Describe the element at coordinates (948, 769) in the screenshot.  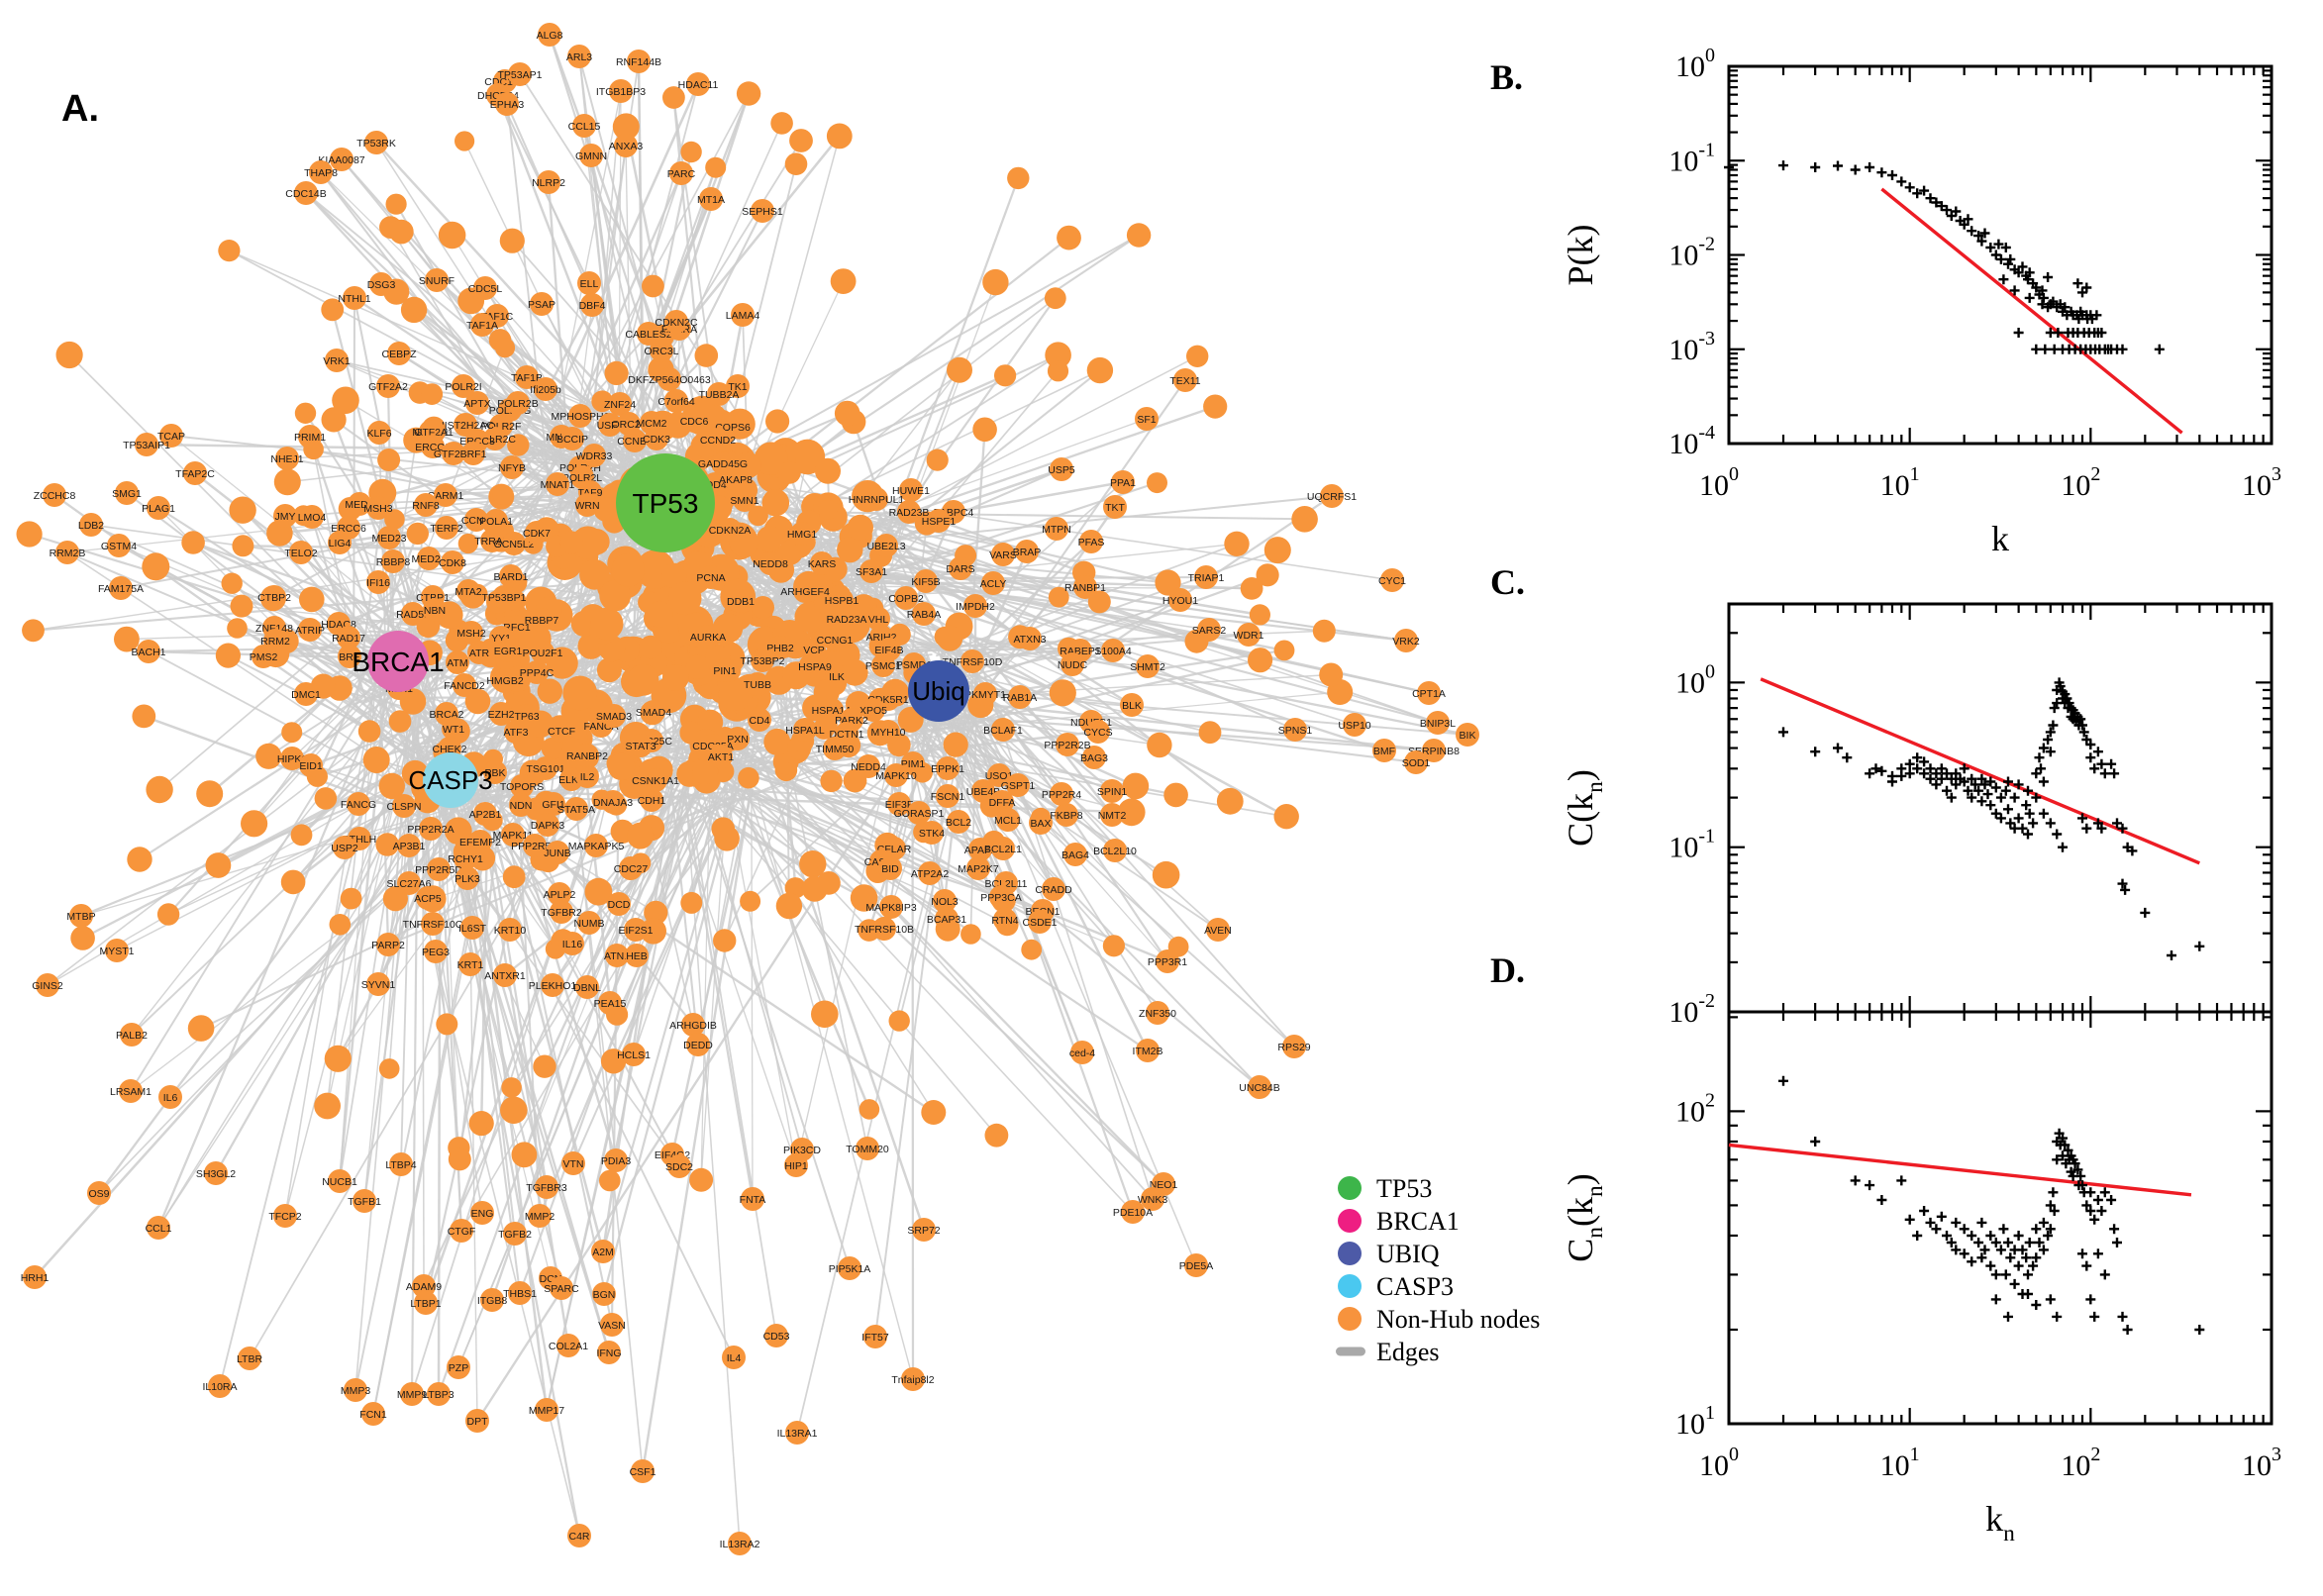
I see `network-node-label: EPPK1` at that location.